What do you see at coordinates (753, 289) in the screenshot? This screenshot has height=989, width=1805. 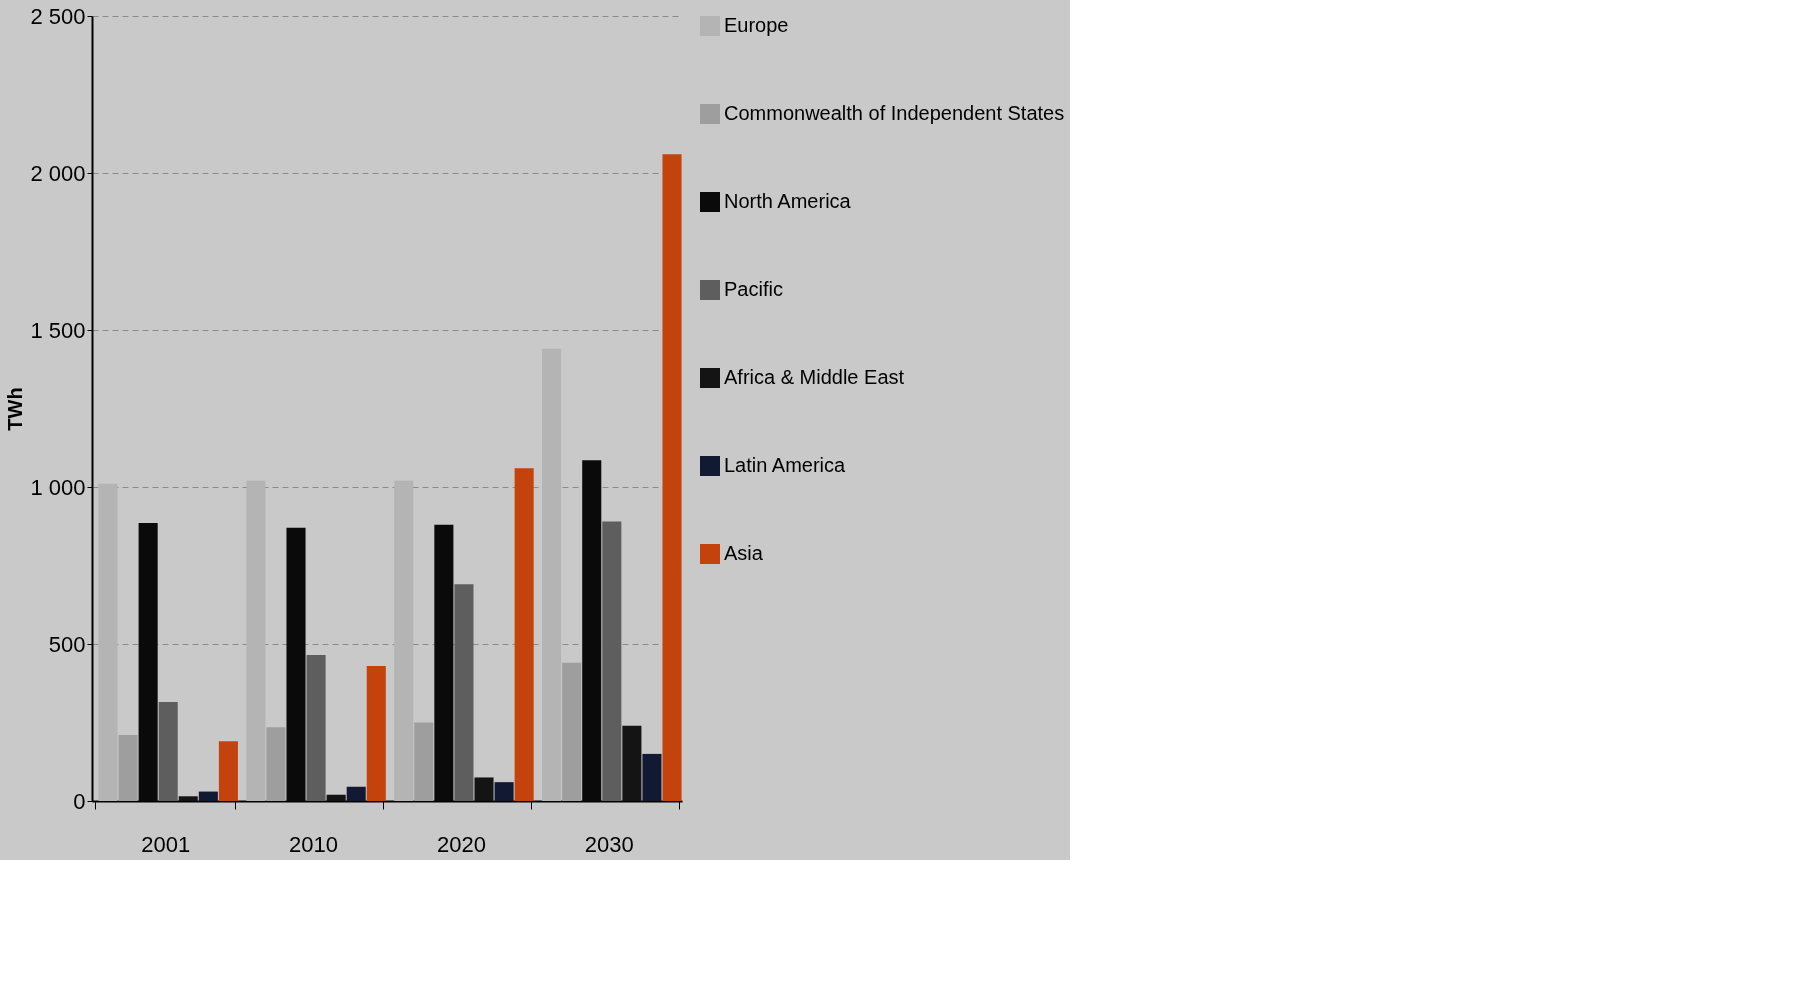 I see `legend-label: Pacific` at bounding box center [753, 289].